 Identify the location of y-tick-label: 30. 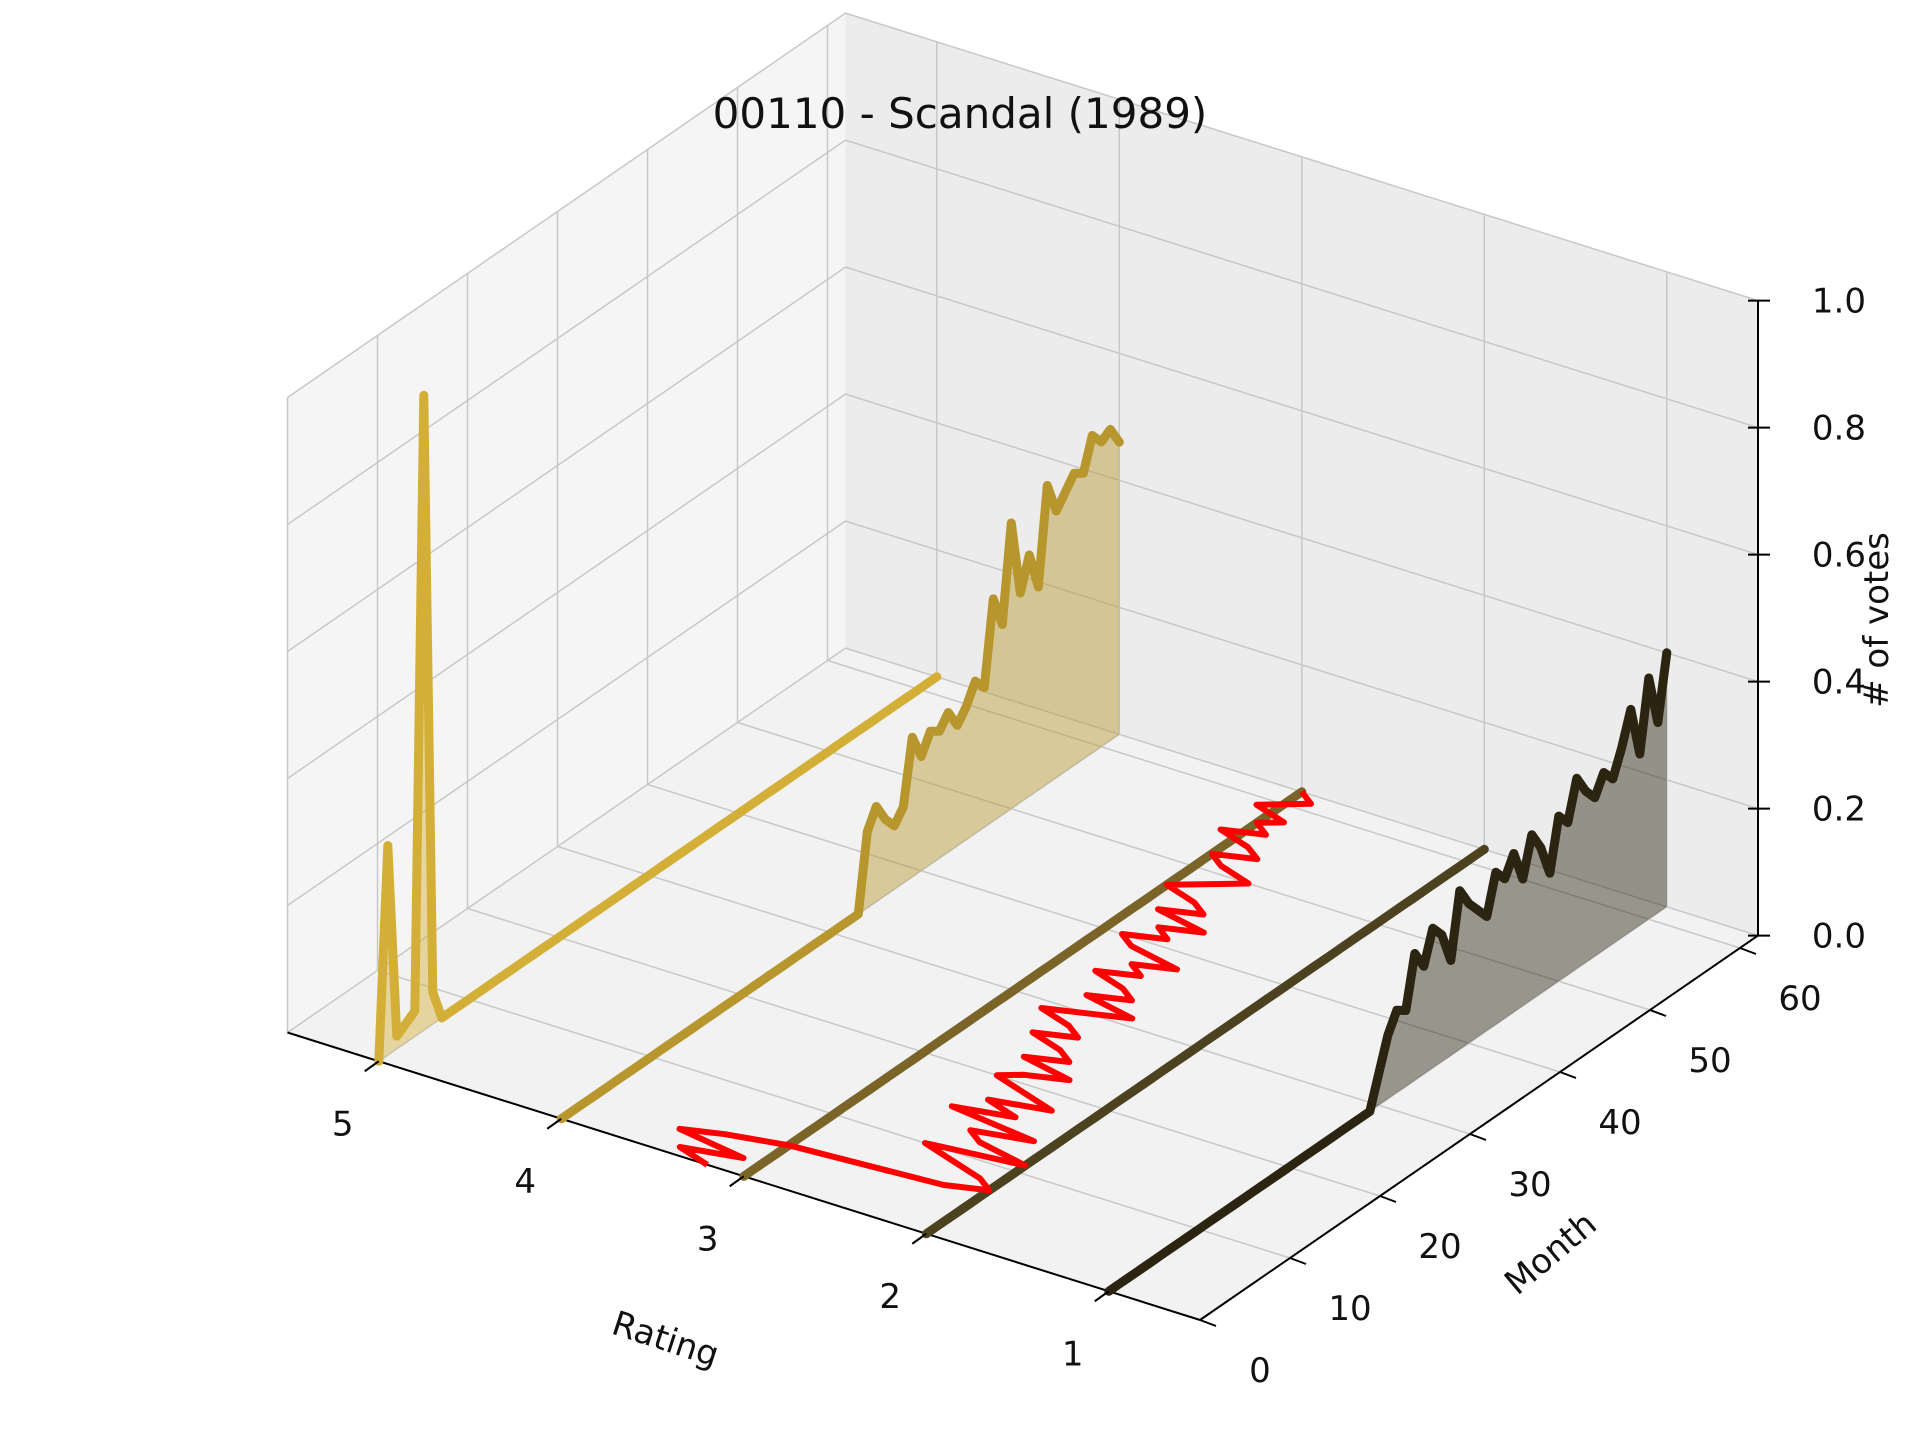
(1529, 1185).